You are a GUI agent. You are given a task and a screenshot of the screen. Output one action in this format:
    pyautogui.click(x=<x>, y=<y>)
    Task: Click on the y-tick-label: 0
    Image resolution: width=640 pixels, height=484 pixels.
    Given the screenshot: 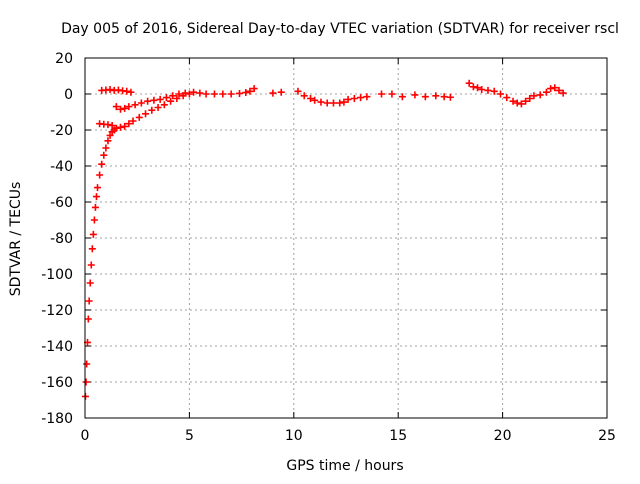 What is the action you would take?
    pyautogui.click(x=68, y=95)
    